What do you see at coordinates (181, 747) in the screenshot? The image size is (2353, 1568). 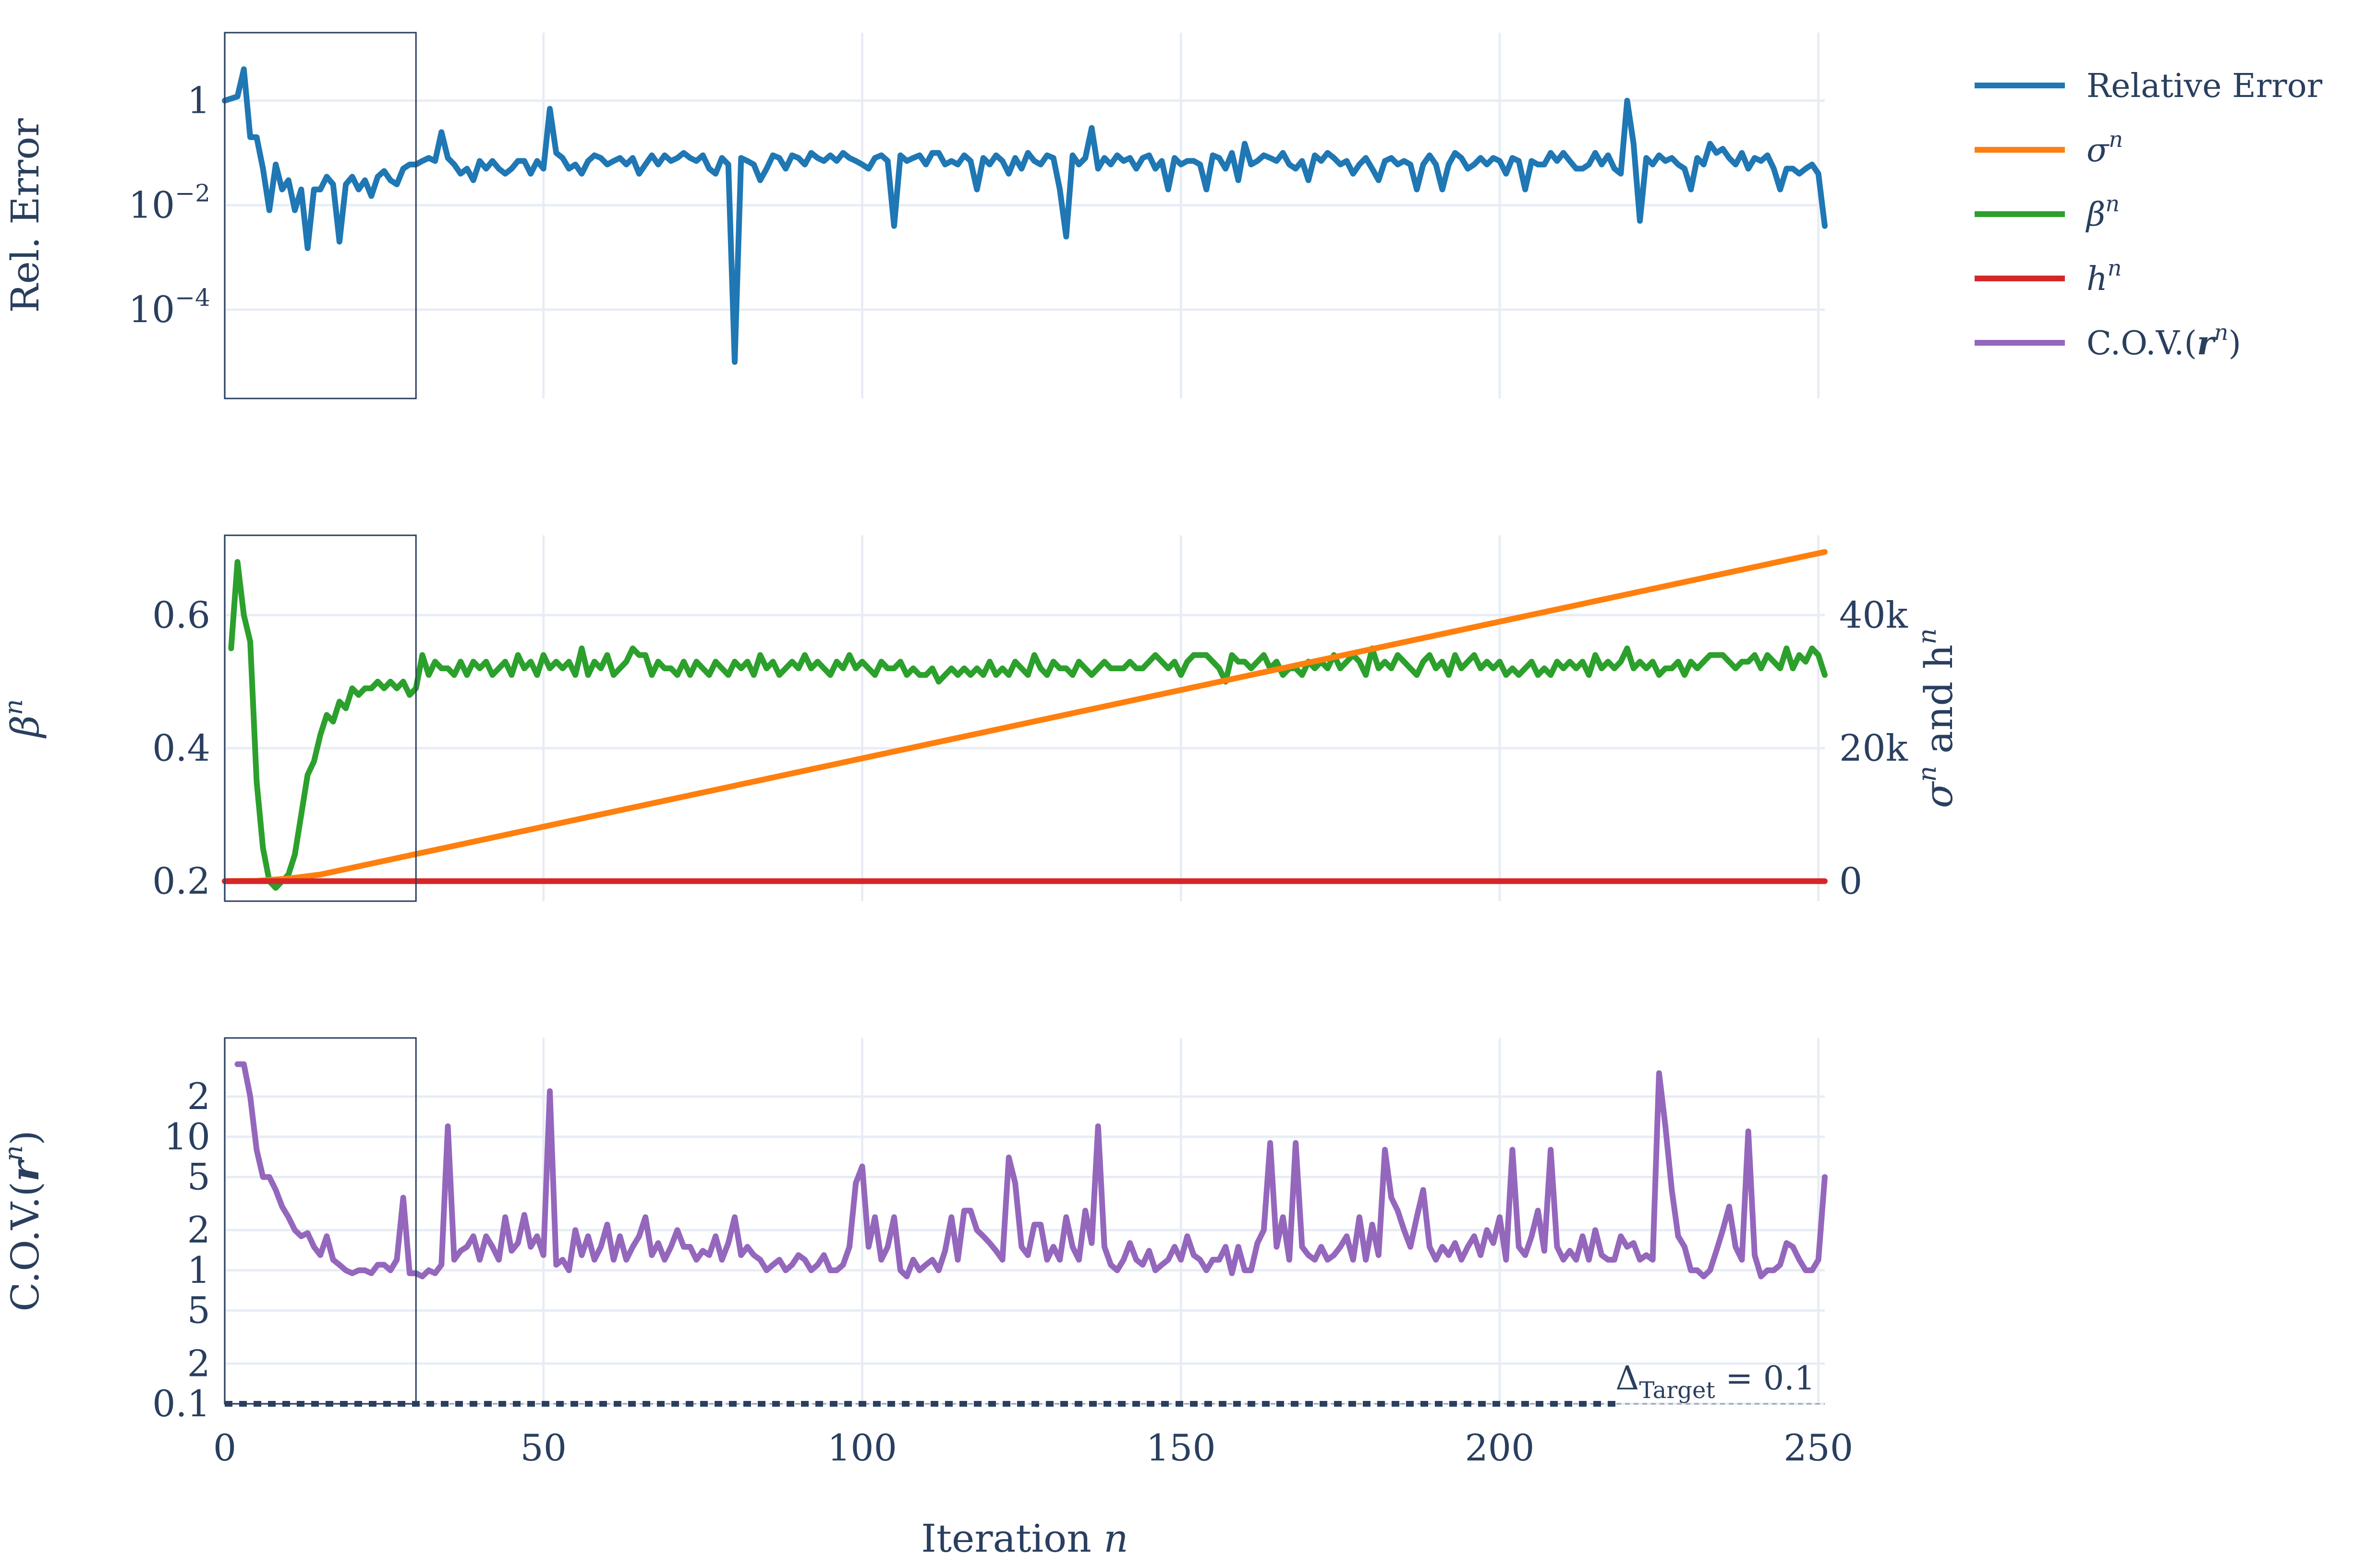 I see `y-tick-label: 0.4` at bounding box center [181, 747].